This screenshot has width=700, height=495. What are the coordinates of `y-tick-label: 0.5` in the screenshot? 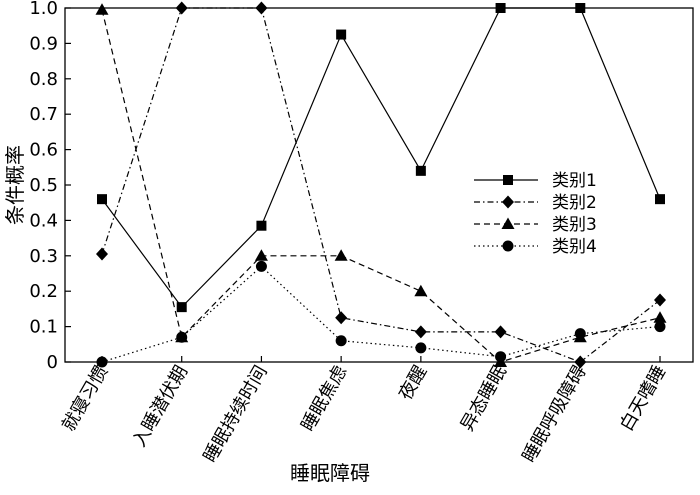 It's located at (43, 185).